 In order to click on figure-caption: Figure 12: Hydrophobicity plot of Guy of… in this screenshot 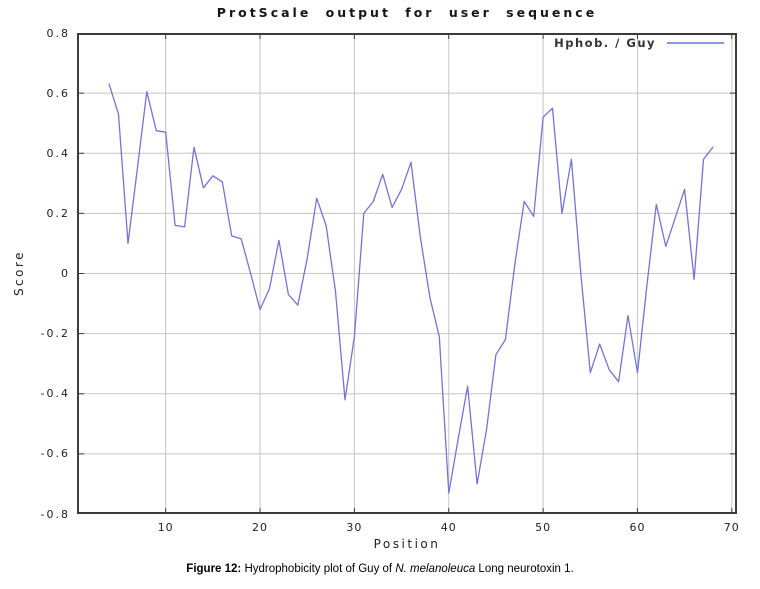, I will do `click(380, 569)`.